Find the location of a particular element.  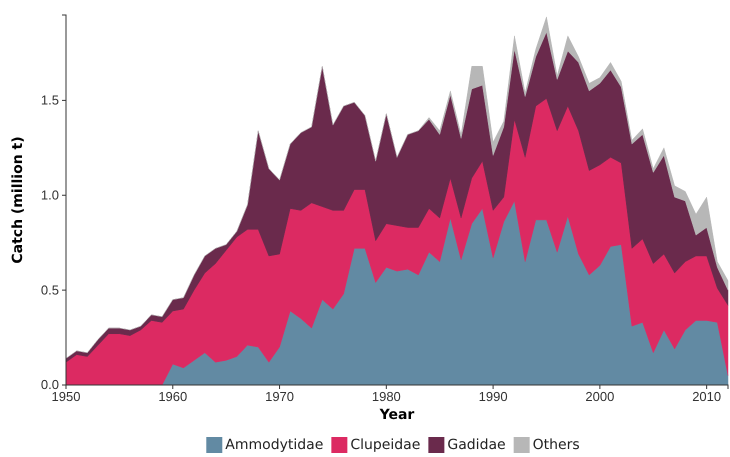

y-tick-label: 1.5 is located at coordinates (49, 100).